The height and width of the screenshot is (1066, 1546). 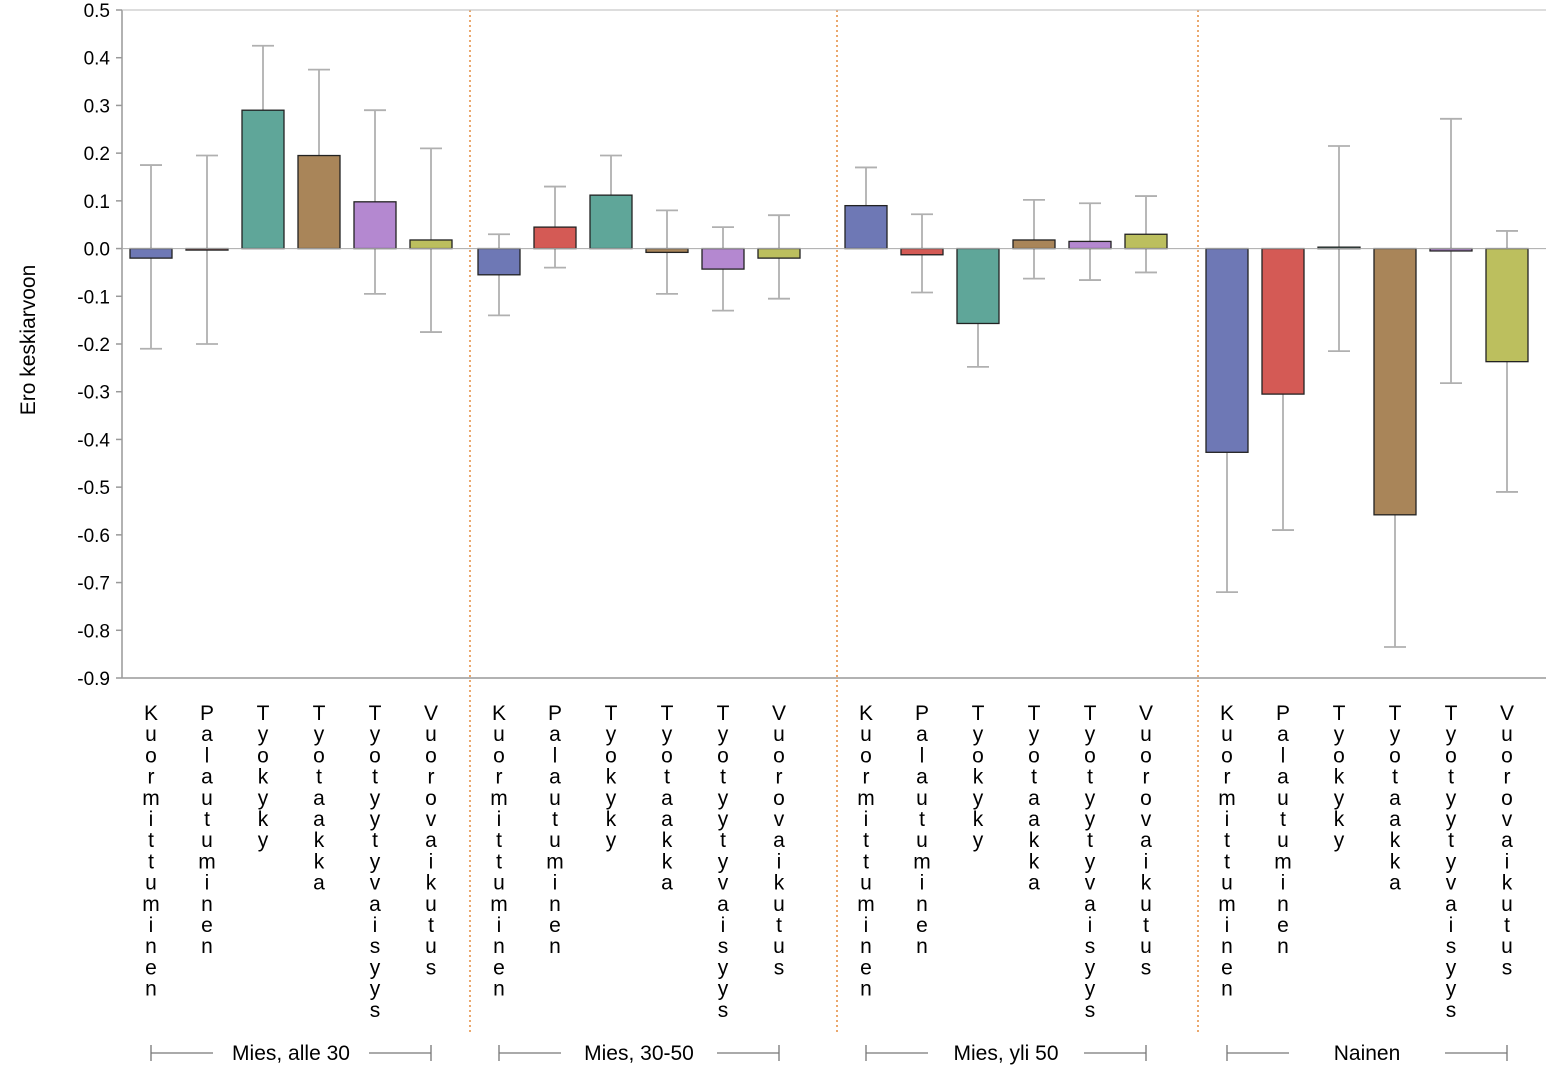 What do you see at coordinates (93, 345) in the screenshot?
I see `y-tick-label: -0.2` at bounding box center [93, 345].